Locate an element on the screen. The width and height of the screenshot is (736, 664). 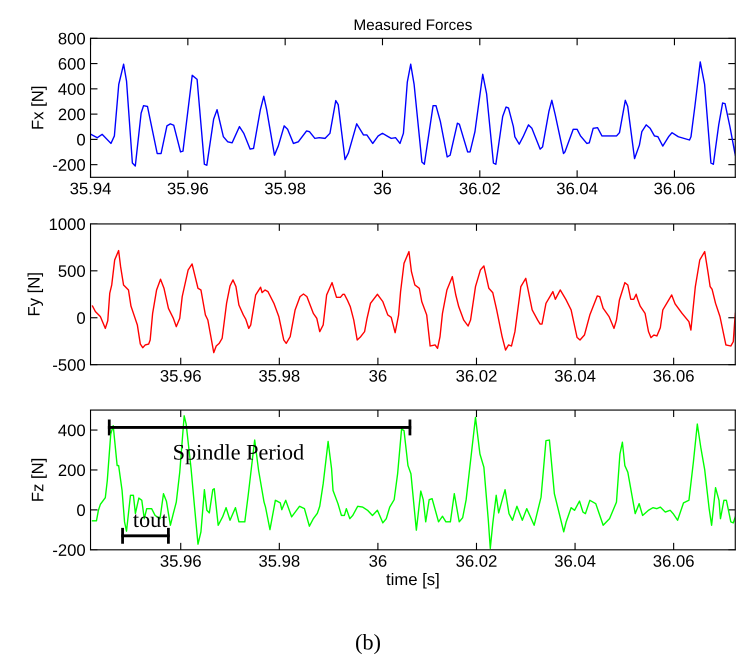
y-tick-label: 600 is located at coordinates (72, 64).